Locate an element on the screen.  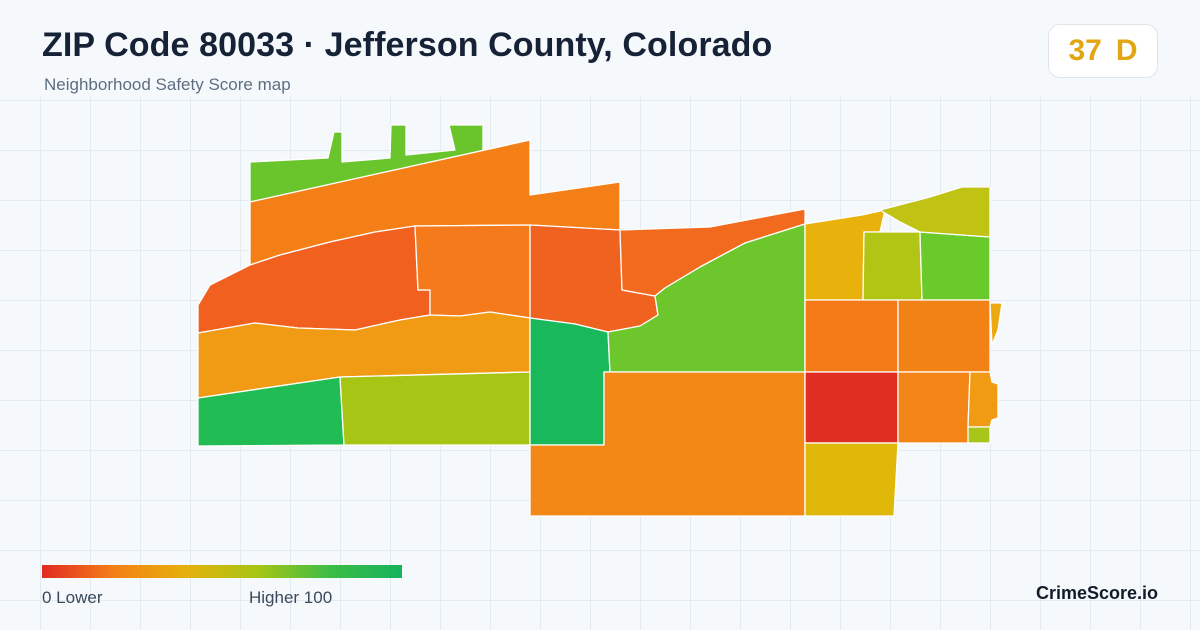
legend-max-label: Higher 100 is located at coordinates (291, 597).